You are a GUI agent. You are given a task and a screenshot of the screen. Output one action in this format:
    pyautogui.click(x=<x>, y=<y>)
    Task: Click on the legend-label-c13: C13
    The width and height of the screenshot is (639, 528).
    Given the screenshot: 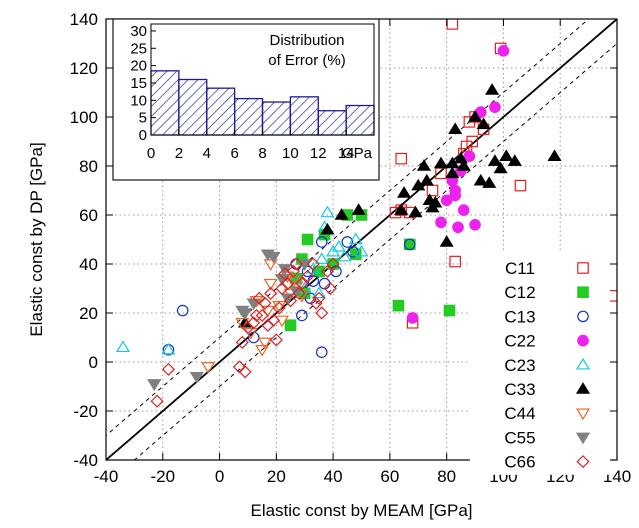 What is the action you would take?
    pyautogui.click(x=519, y=316)
    